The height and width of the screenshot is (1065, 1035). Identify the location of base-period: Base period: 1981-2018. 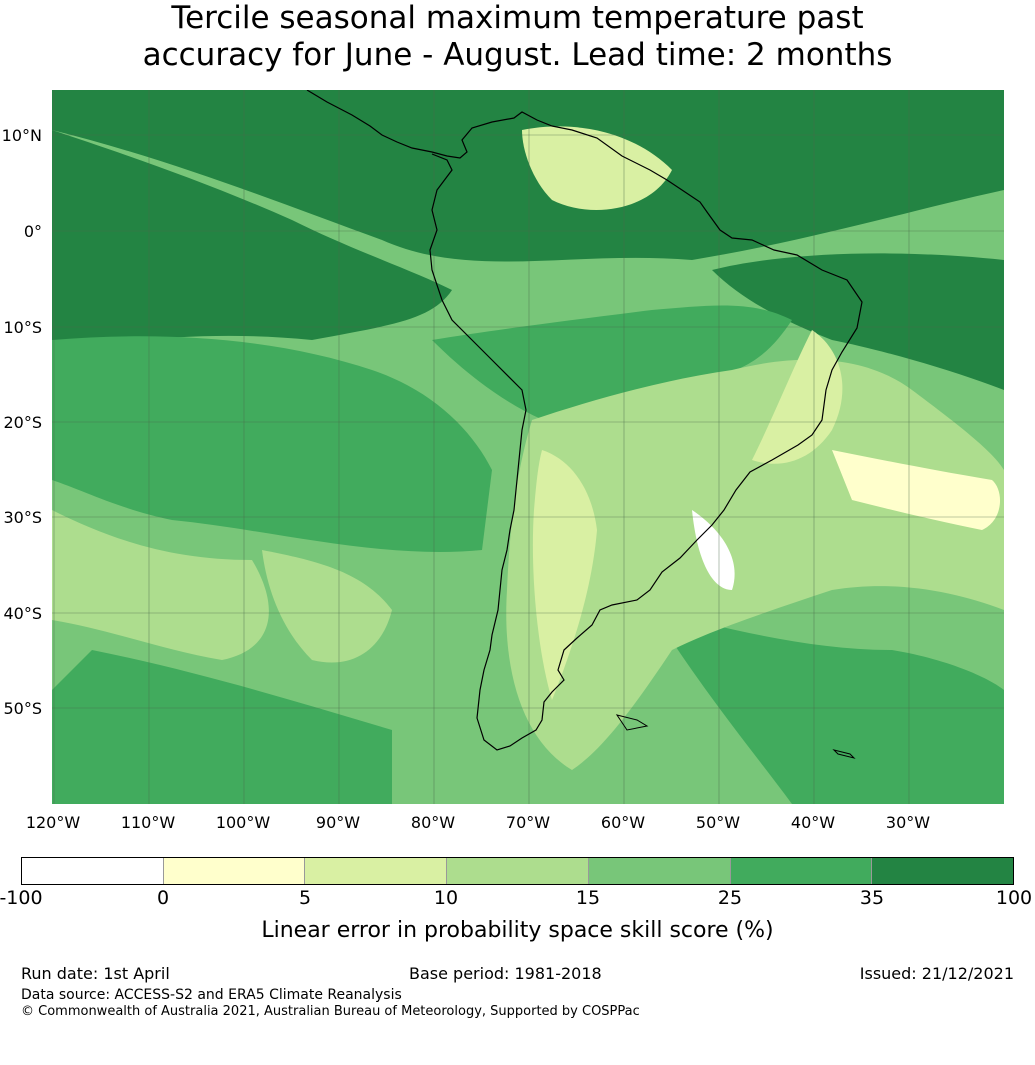
(505, 973).